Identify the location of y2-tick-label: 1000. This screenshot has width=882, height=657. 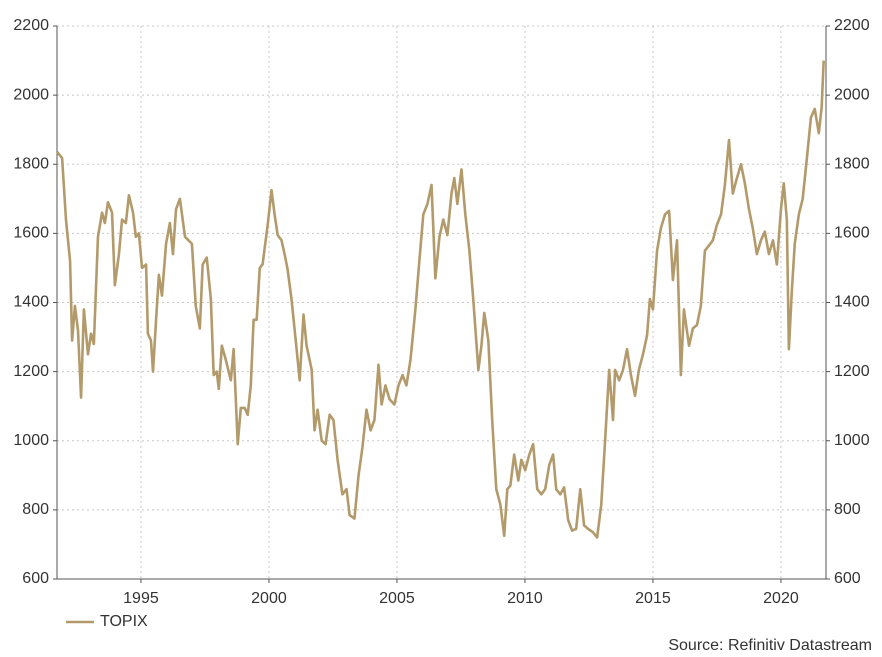
(852, 440).